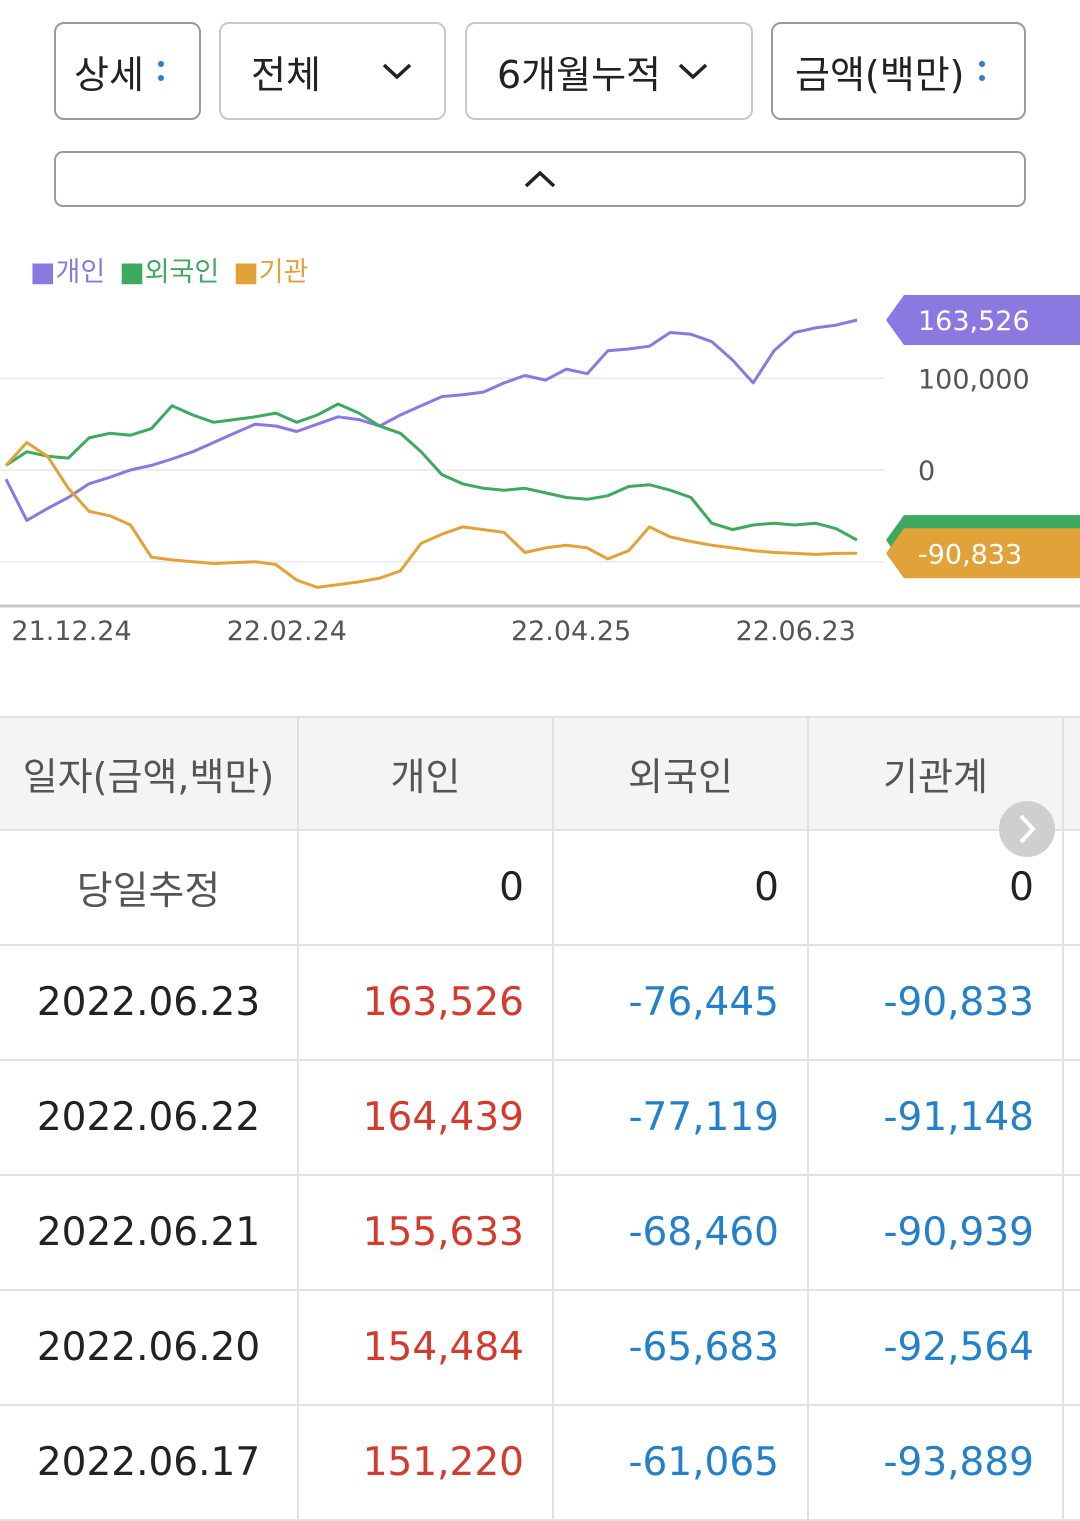 This screenshot has height=1521, width=1080. What do you see at coordinates (426, 773) in the screenshot?
I see `header-individual: 개인` at bounding box center [426, 773].